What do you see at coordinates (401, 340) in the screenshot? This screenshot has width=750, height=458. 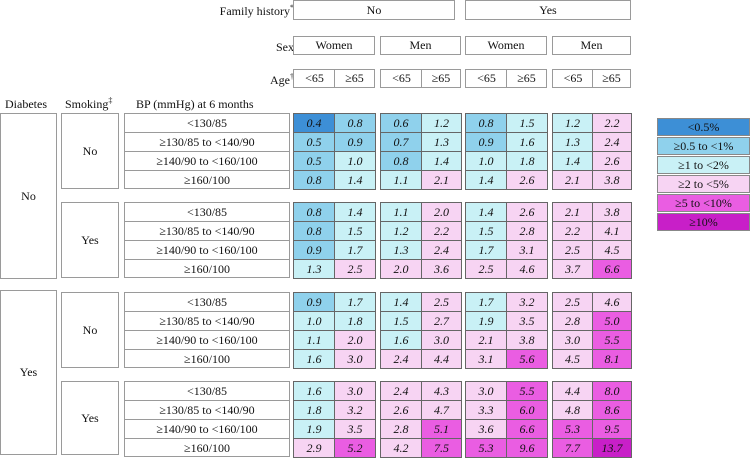 I see `heatmap-cell: 1.6` at bounding box center [401, 340].